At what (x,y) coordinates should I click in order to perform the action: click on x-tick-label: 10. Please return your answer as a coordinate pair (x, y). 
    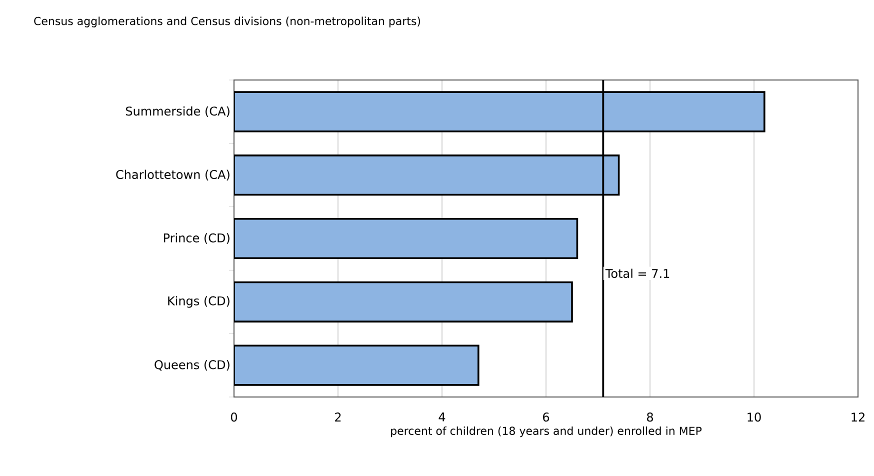
    Looking at the image, I should click on (754, 417).